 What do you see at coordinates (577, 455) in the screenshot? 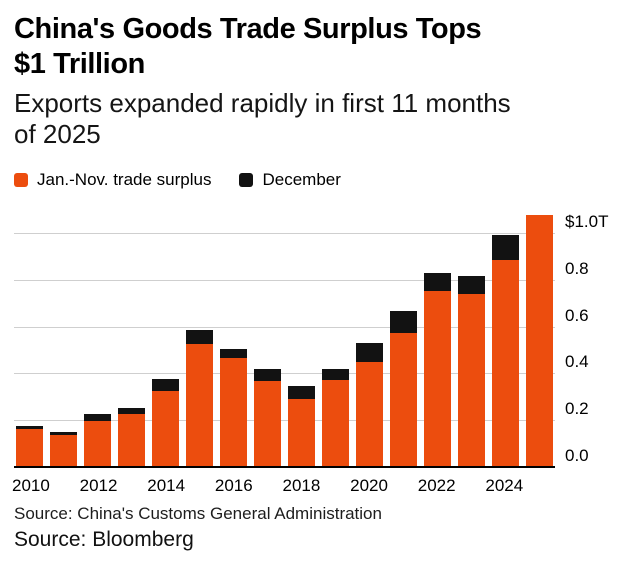
I see `y-axis-label: 0.0` at bounding box center [577, 455].